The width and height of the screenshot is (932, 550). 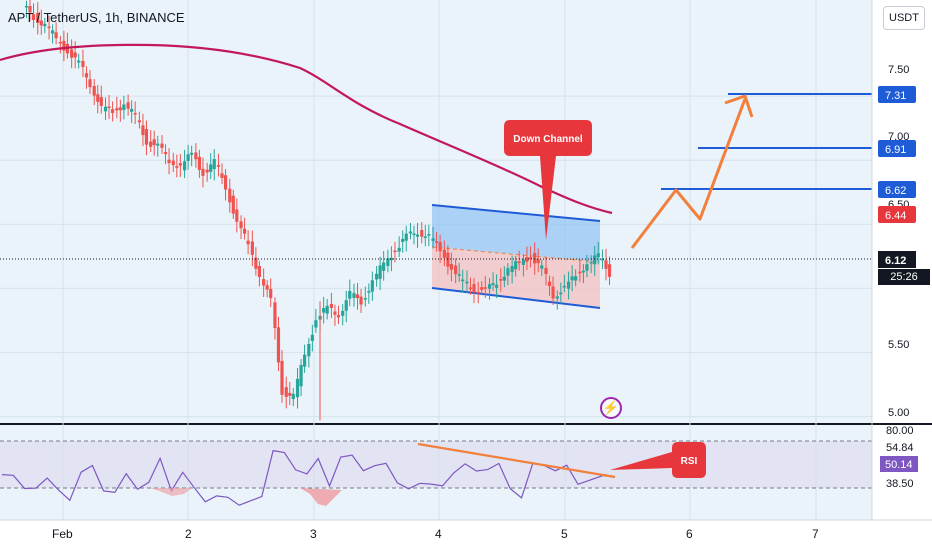 I want to click on rsi-axis, so click(x=902, y=472).